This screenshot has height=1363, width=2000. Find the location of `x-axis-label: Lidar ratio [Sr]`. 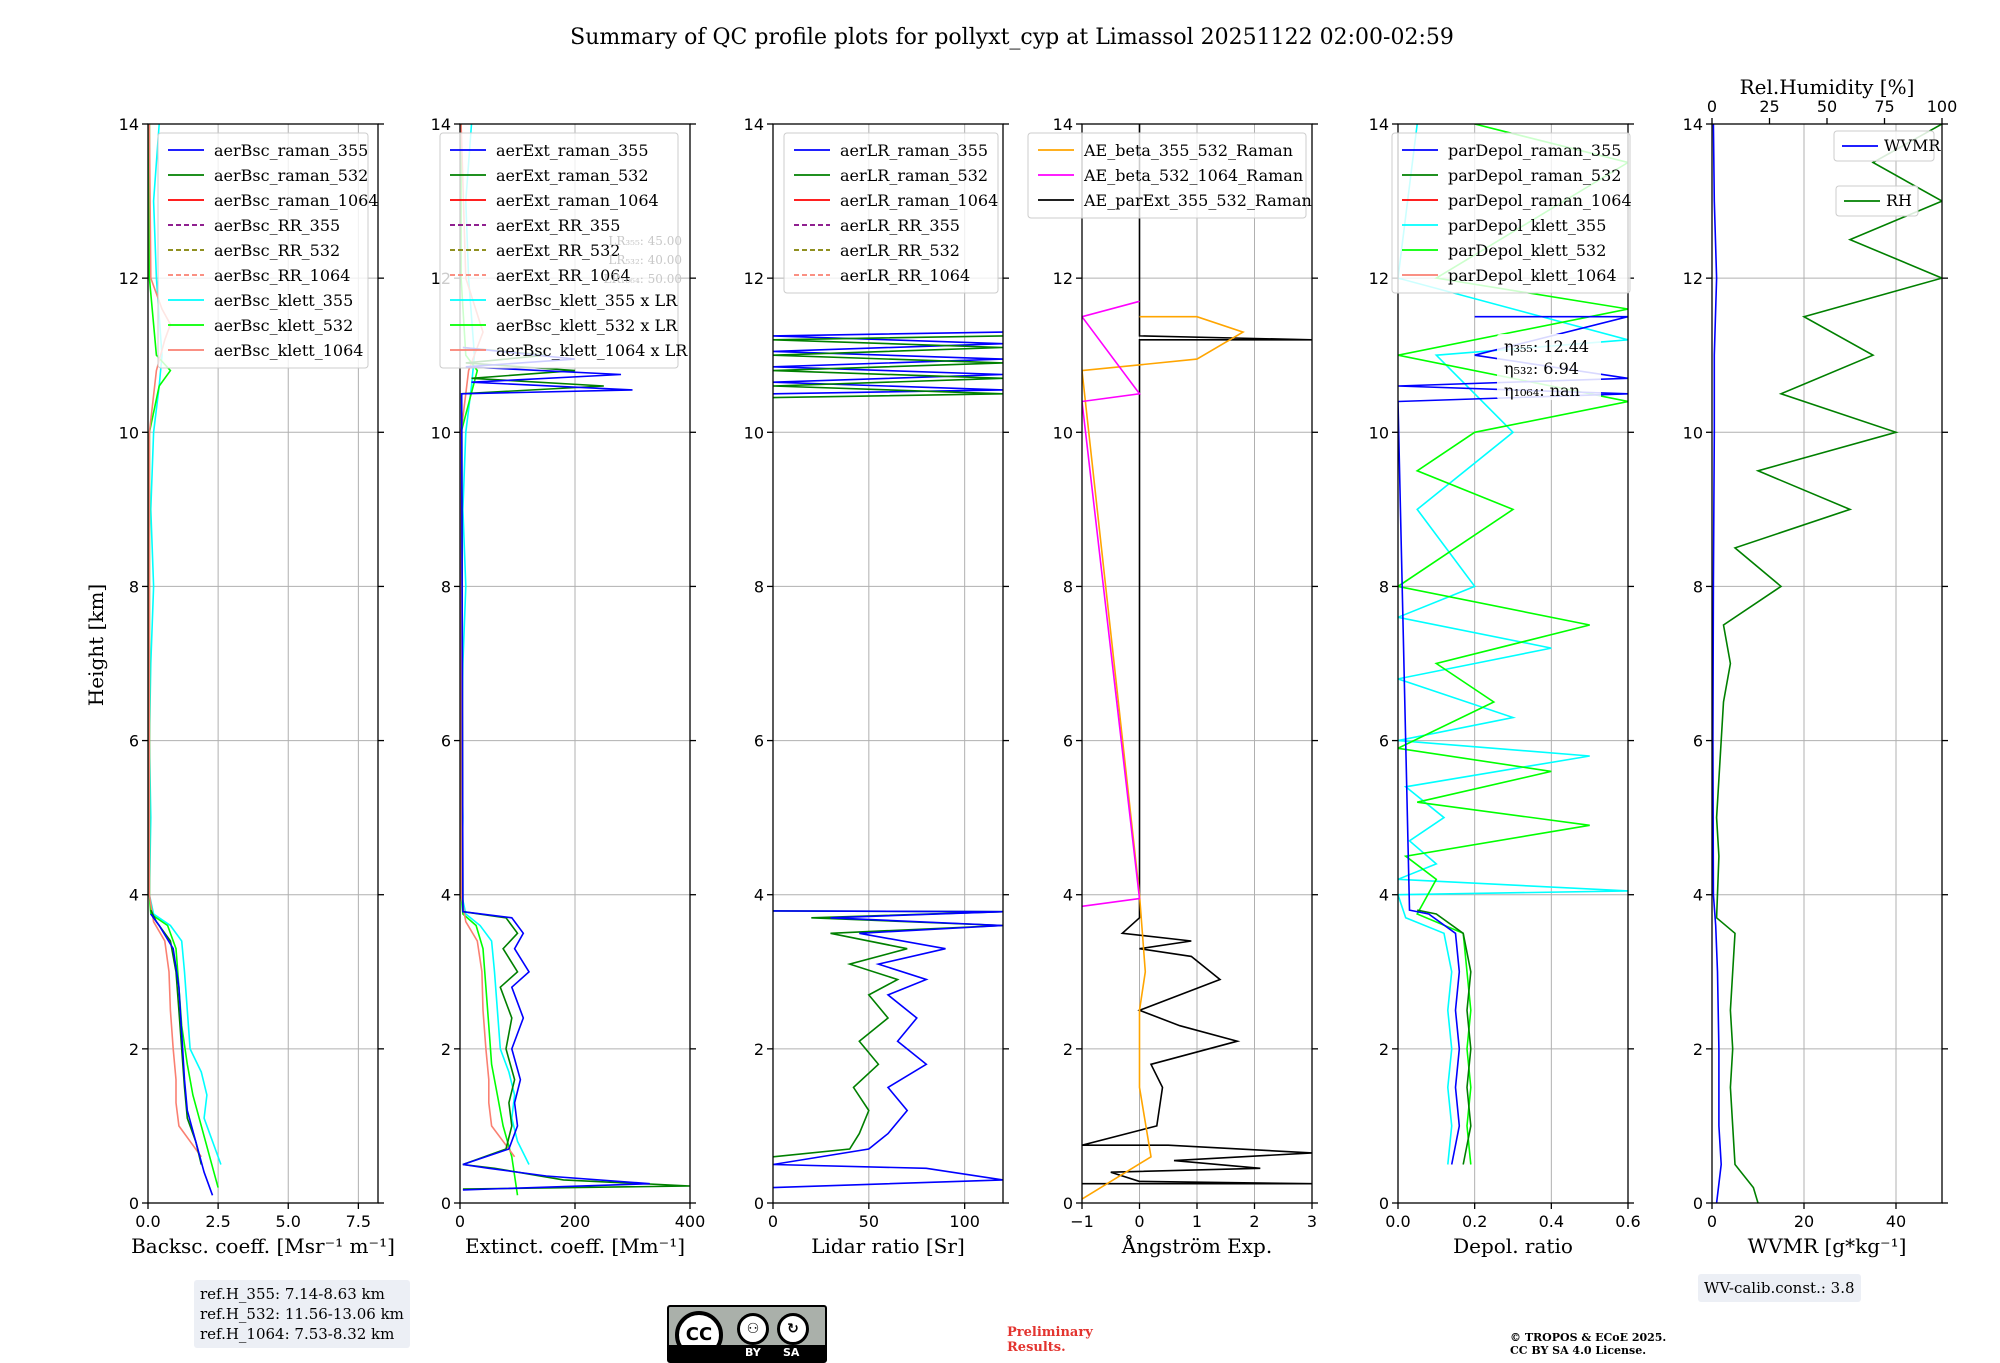

x-axis-label: Lidar ratio [Sr] is located at coordinates (888, 1246).